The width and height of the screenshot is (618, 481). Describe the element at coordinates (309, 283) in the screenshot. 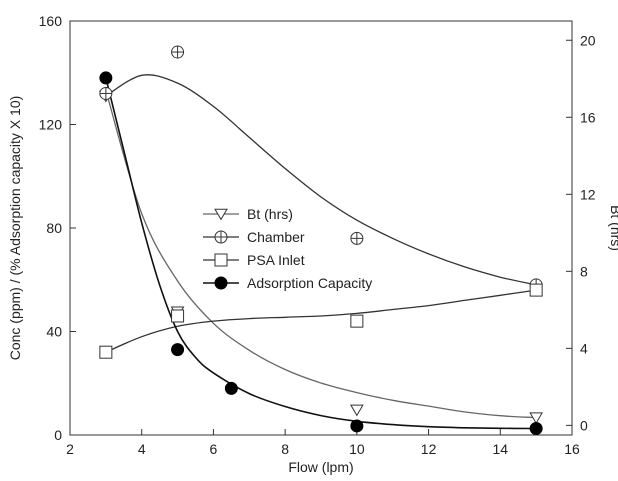

I see `legend-label: Adsorption Capacity` at that location.